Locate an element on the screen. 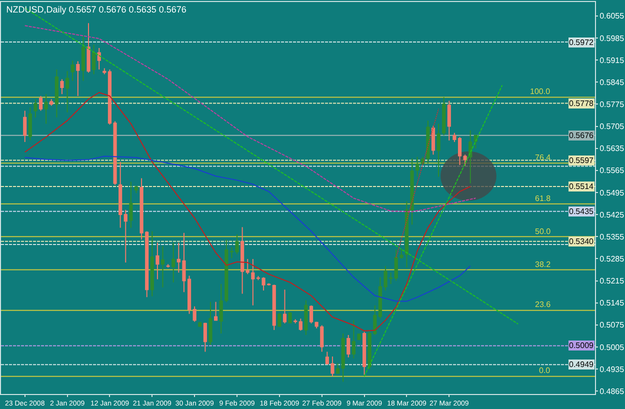 The height and width of the screenshot is (409, 625). ref-line-label: 0.5778 is located at coordinates (581, 103).